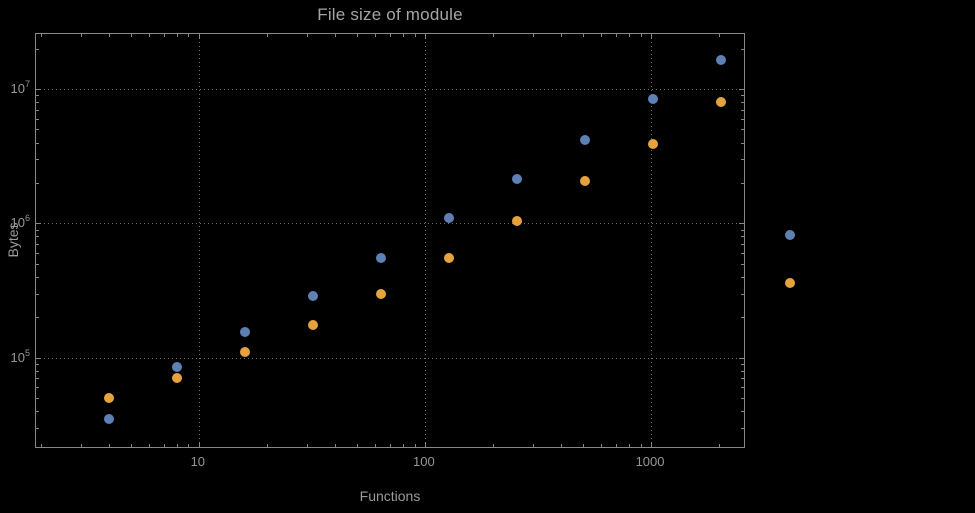 Image resolution: width=975 pixels, height=513 pixels. Describe the element at coordinates (13, 240) in the screenshot. I see `y-axis-label: Bytes` at that location.